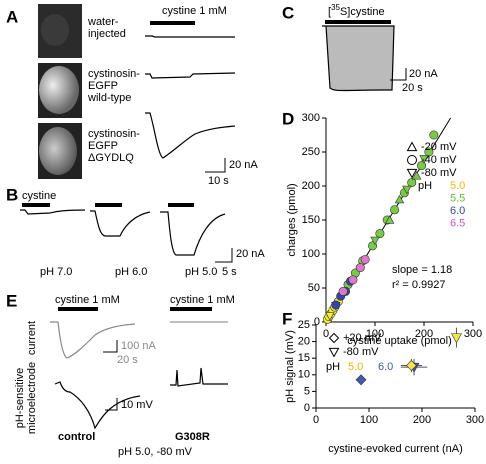 This screenshot has height=464, width=486. Describe the element at coordinates (399, 341) in the screenshot. I see `x-axis-label: cystine uptake (pmol)` at that location.